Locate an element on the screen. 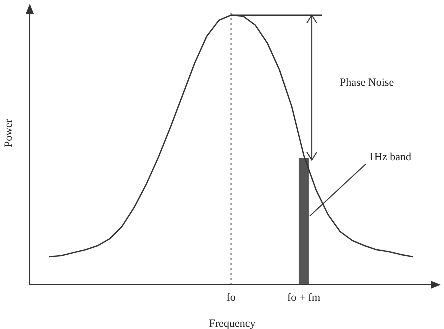 The image size is (444, 329). x-axis-title: Frequency is located at coordinates (232, 323).